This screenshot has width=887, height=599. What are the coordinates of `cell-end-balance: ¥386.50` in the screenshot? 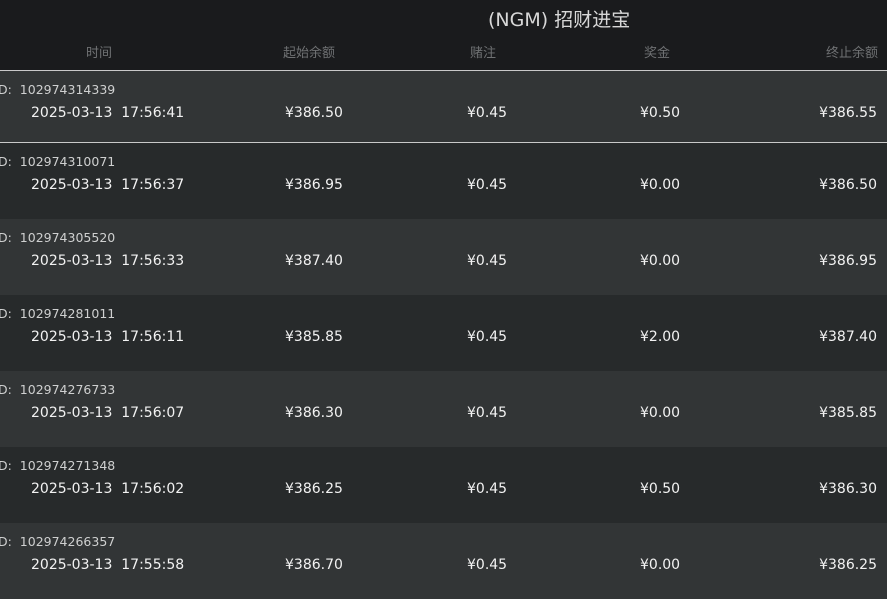 It's located at (848, 185).